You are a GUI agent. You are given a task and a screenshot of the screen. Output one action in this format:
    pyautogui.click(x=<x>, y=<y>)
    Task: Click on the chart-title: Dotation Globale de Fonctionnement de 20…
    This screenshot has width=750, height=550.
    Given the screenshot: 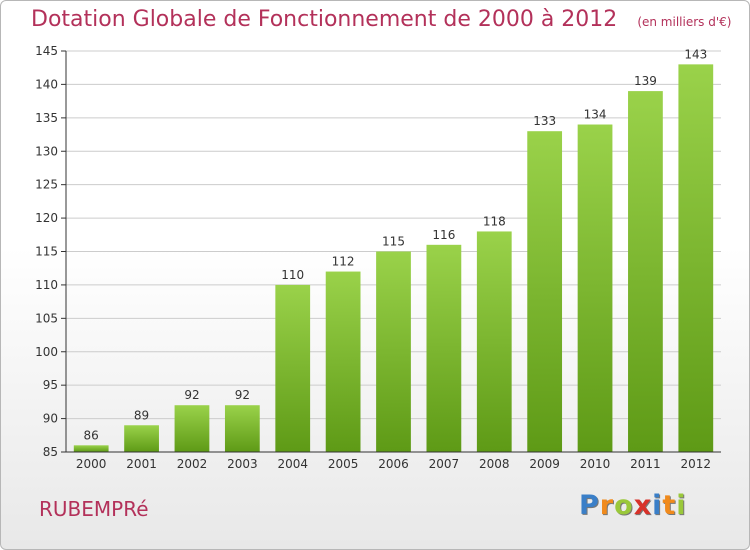 What is the action you would take?
    pyautogui.click(x=324, y=19)
    